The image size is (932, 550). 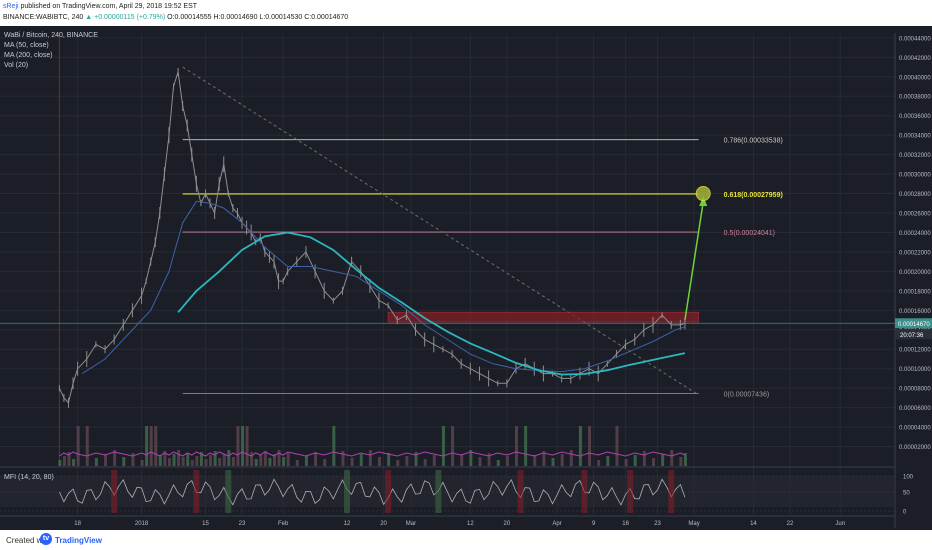 I want to click on price-axis-label: 0.00008000, so click(x=915, y=390).